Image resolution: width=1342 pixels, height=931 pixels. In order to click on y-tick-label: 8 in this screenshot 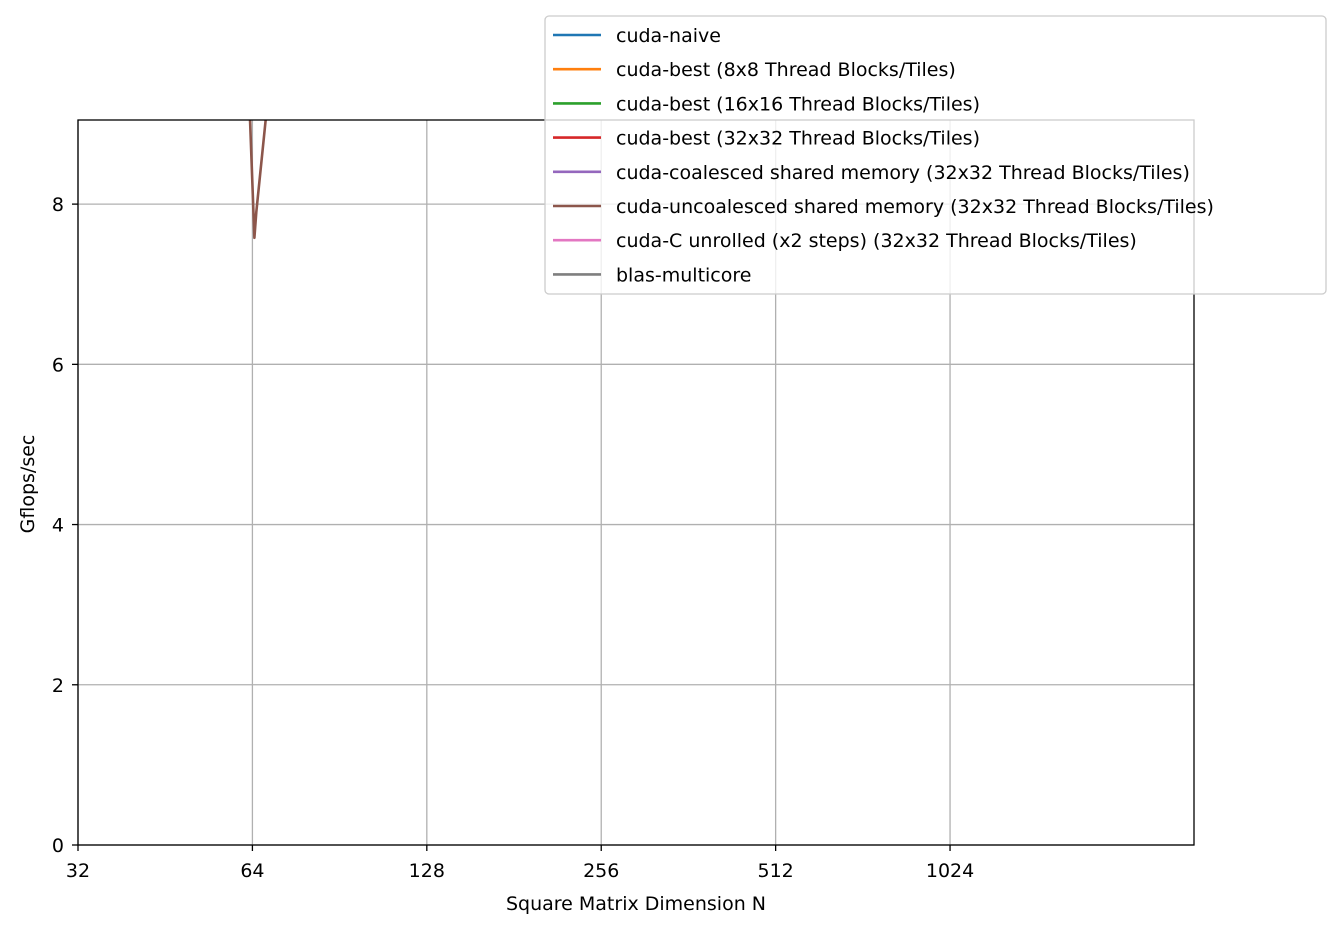, I will do `click(58, 205)`.